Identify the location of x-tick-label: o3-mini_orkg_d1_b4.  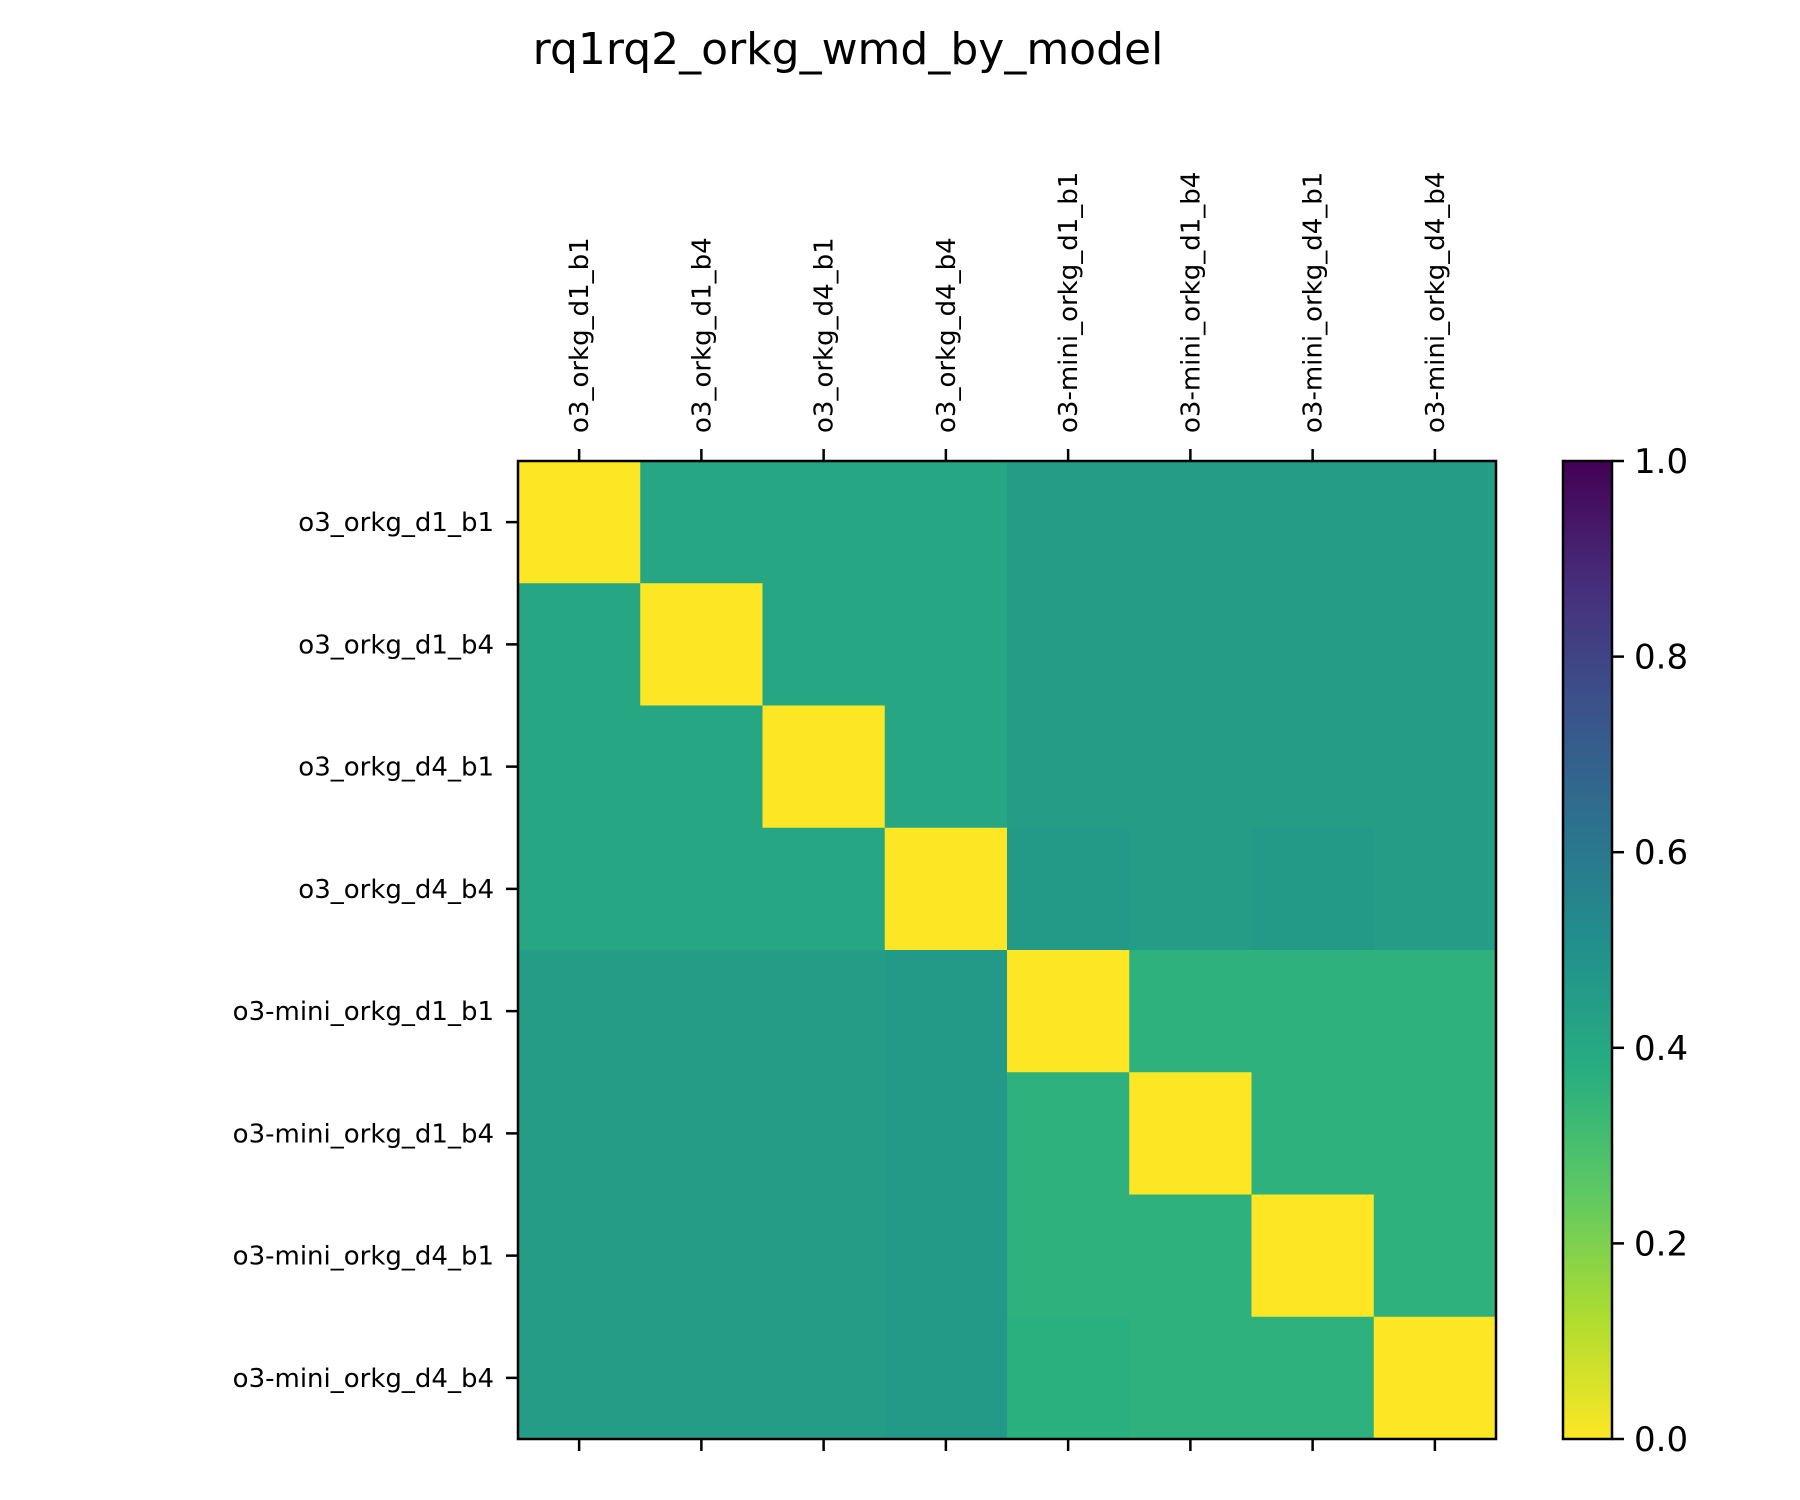
(1191, 302).